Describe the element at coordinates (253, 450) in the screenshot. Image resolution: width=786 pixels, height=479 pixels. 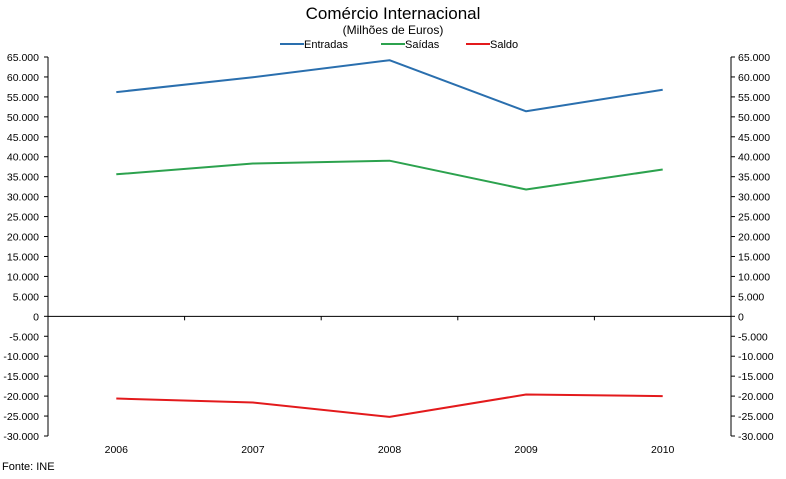
I see `x-tick-label: 2007` at that location.